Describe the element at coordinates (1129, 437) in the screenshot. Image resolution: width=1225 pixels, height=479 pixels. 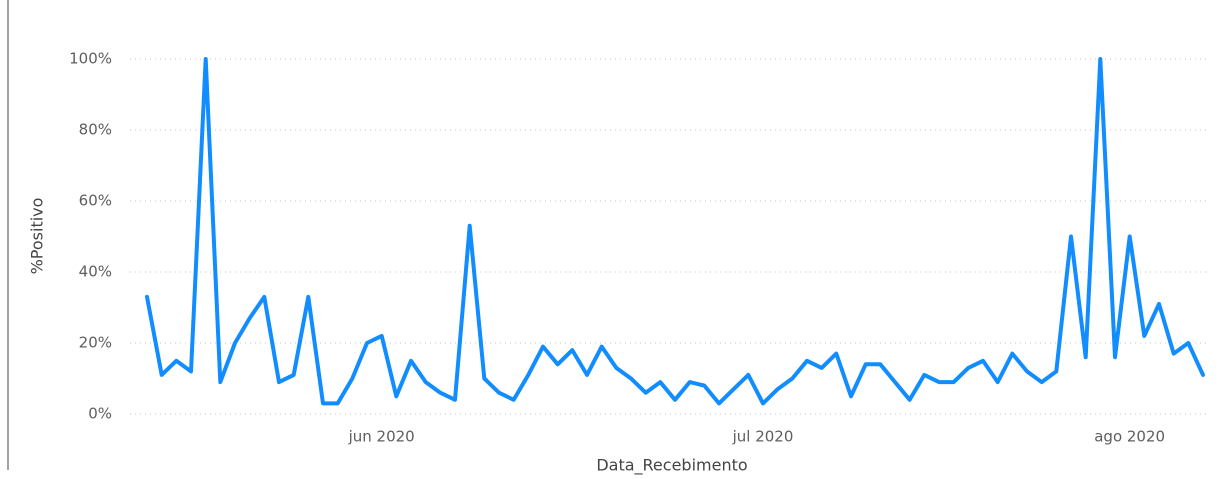
I see `x-tick-label: ago 2020` at that location.